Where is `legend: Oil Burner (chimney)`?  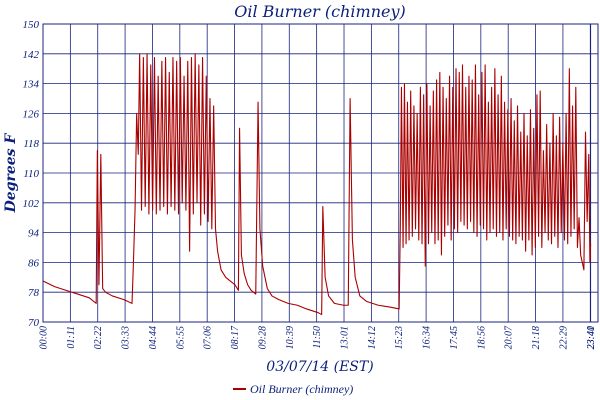
legend: Oil Burner (chimney) is located at coordinates (293, 389).